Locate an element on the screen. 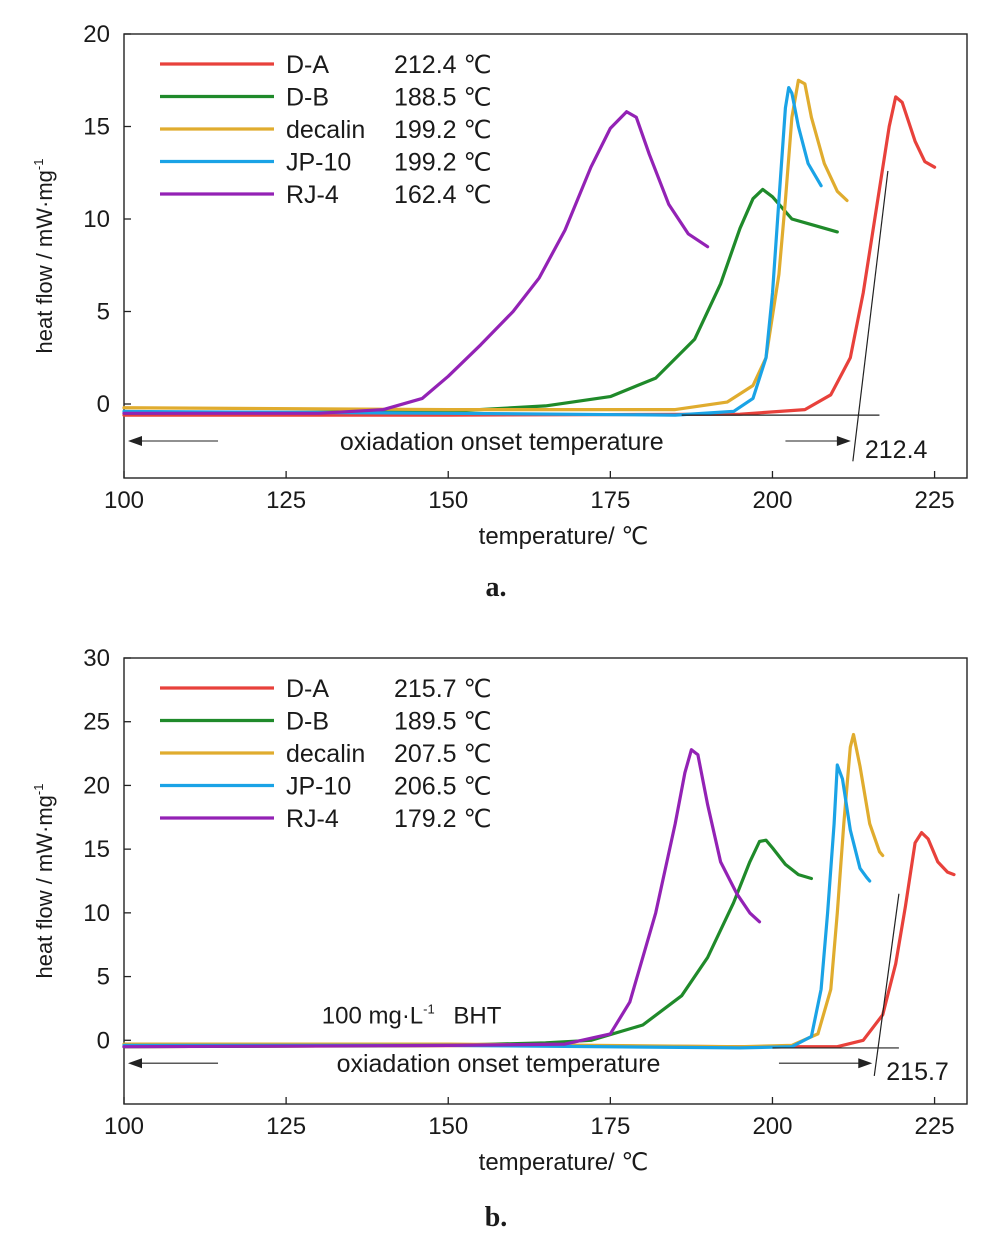 The width and height of the screenshot is (992, 1260). onset-value-label: 212.4 is located at coordinates (896, 450).